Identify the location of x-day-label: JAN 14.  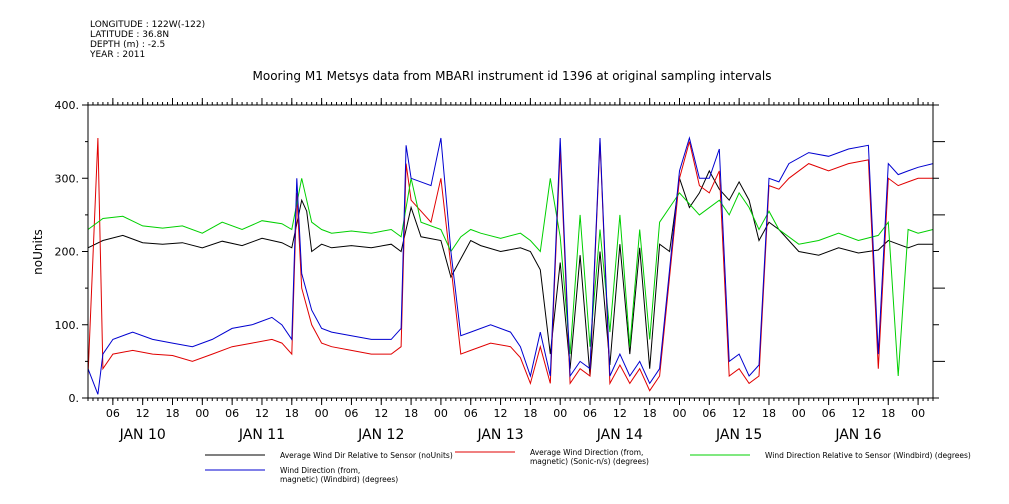
(619, 435).